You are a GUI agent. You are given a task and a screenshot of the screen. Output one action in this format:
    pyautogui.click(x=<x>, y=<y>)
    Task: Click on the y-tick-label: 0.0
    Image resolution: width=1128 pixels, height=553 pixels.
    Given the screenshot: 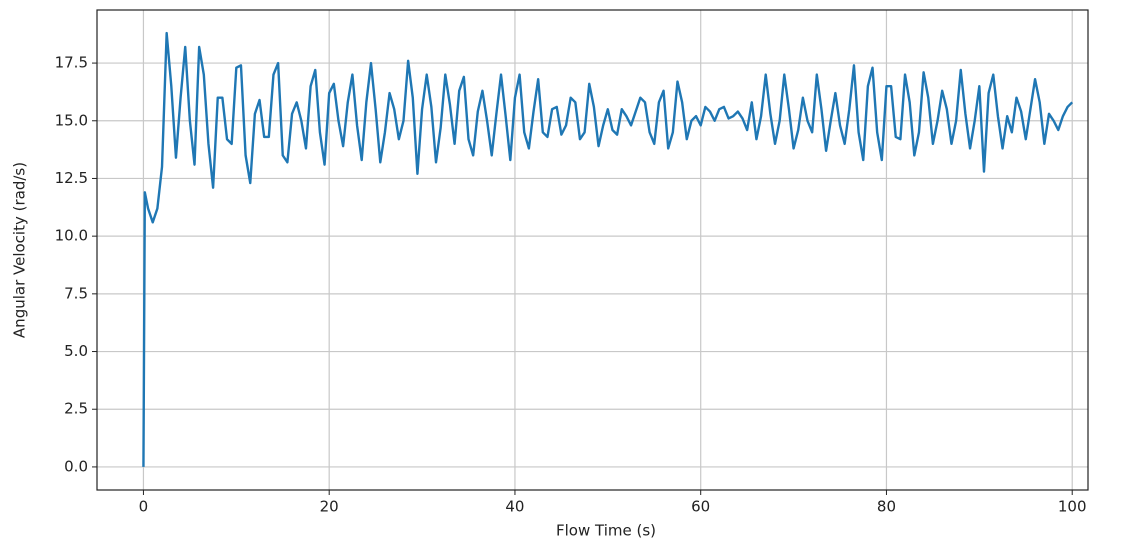 What is the action you would take?
    pyautogui.click(x=76, y=466)
    